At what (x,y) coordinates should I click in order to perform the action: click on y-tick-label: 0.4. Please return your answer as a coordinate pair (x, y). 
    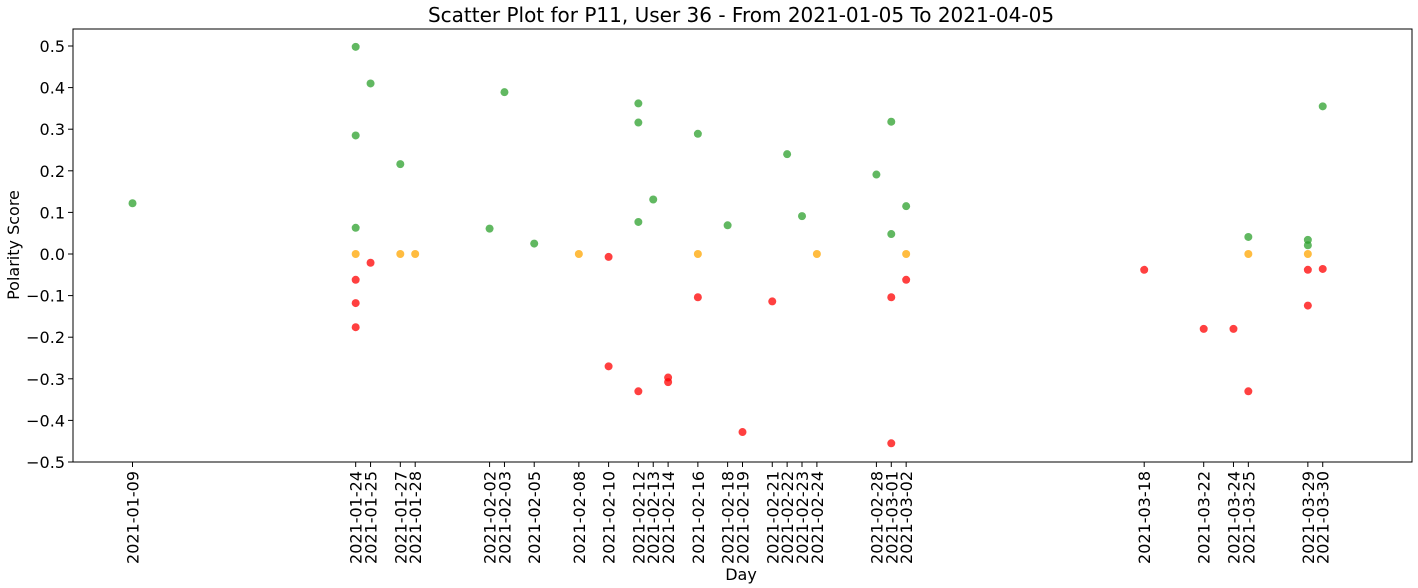
    Looking at the image, I should click on (52, 88).